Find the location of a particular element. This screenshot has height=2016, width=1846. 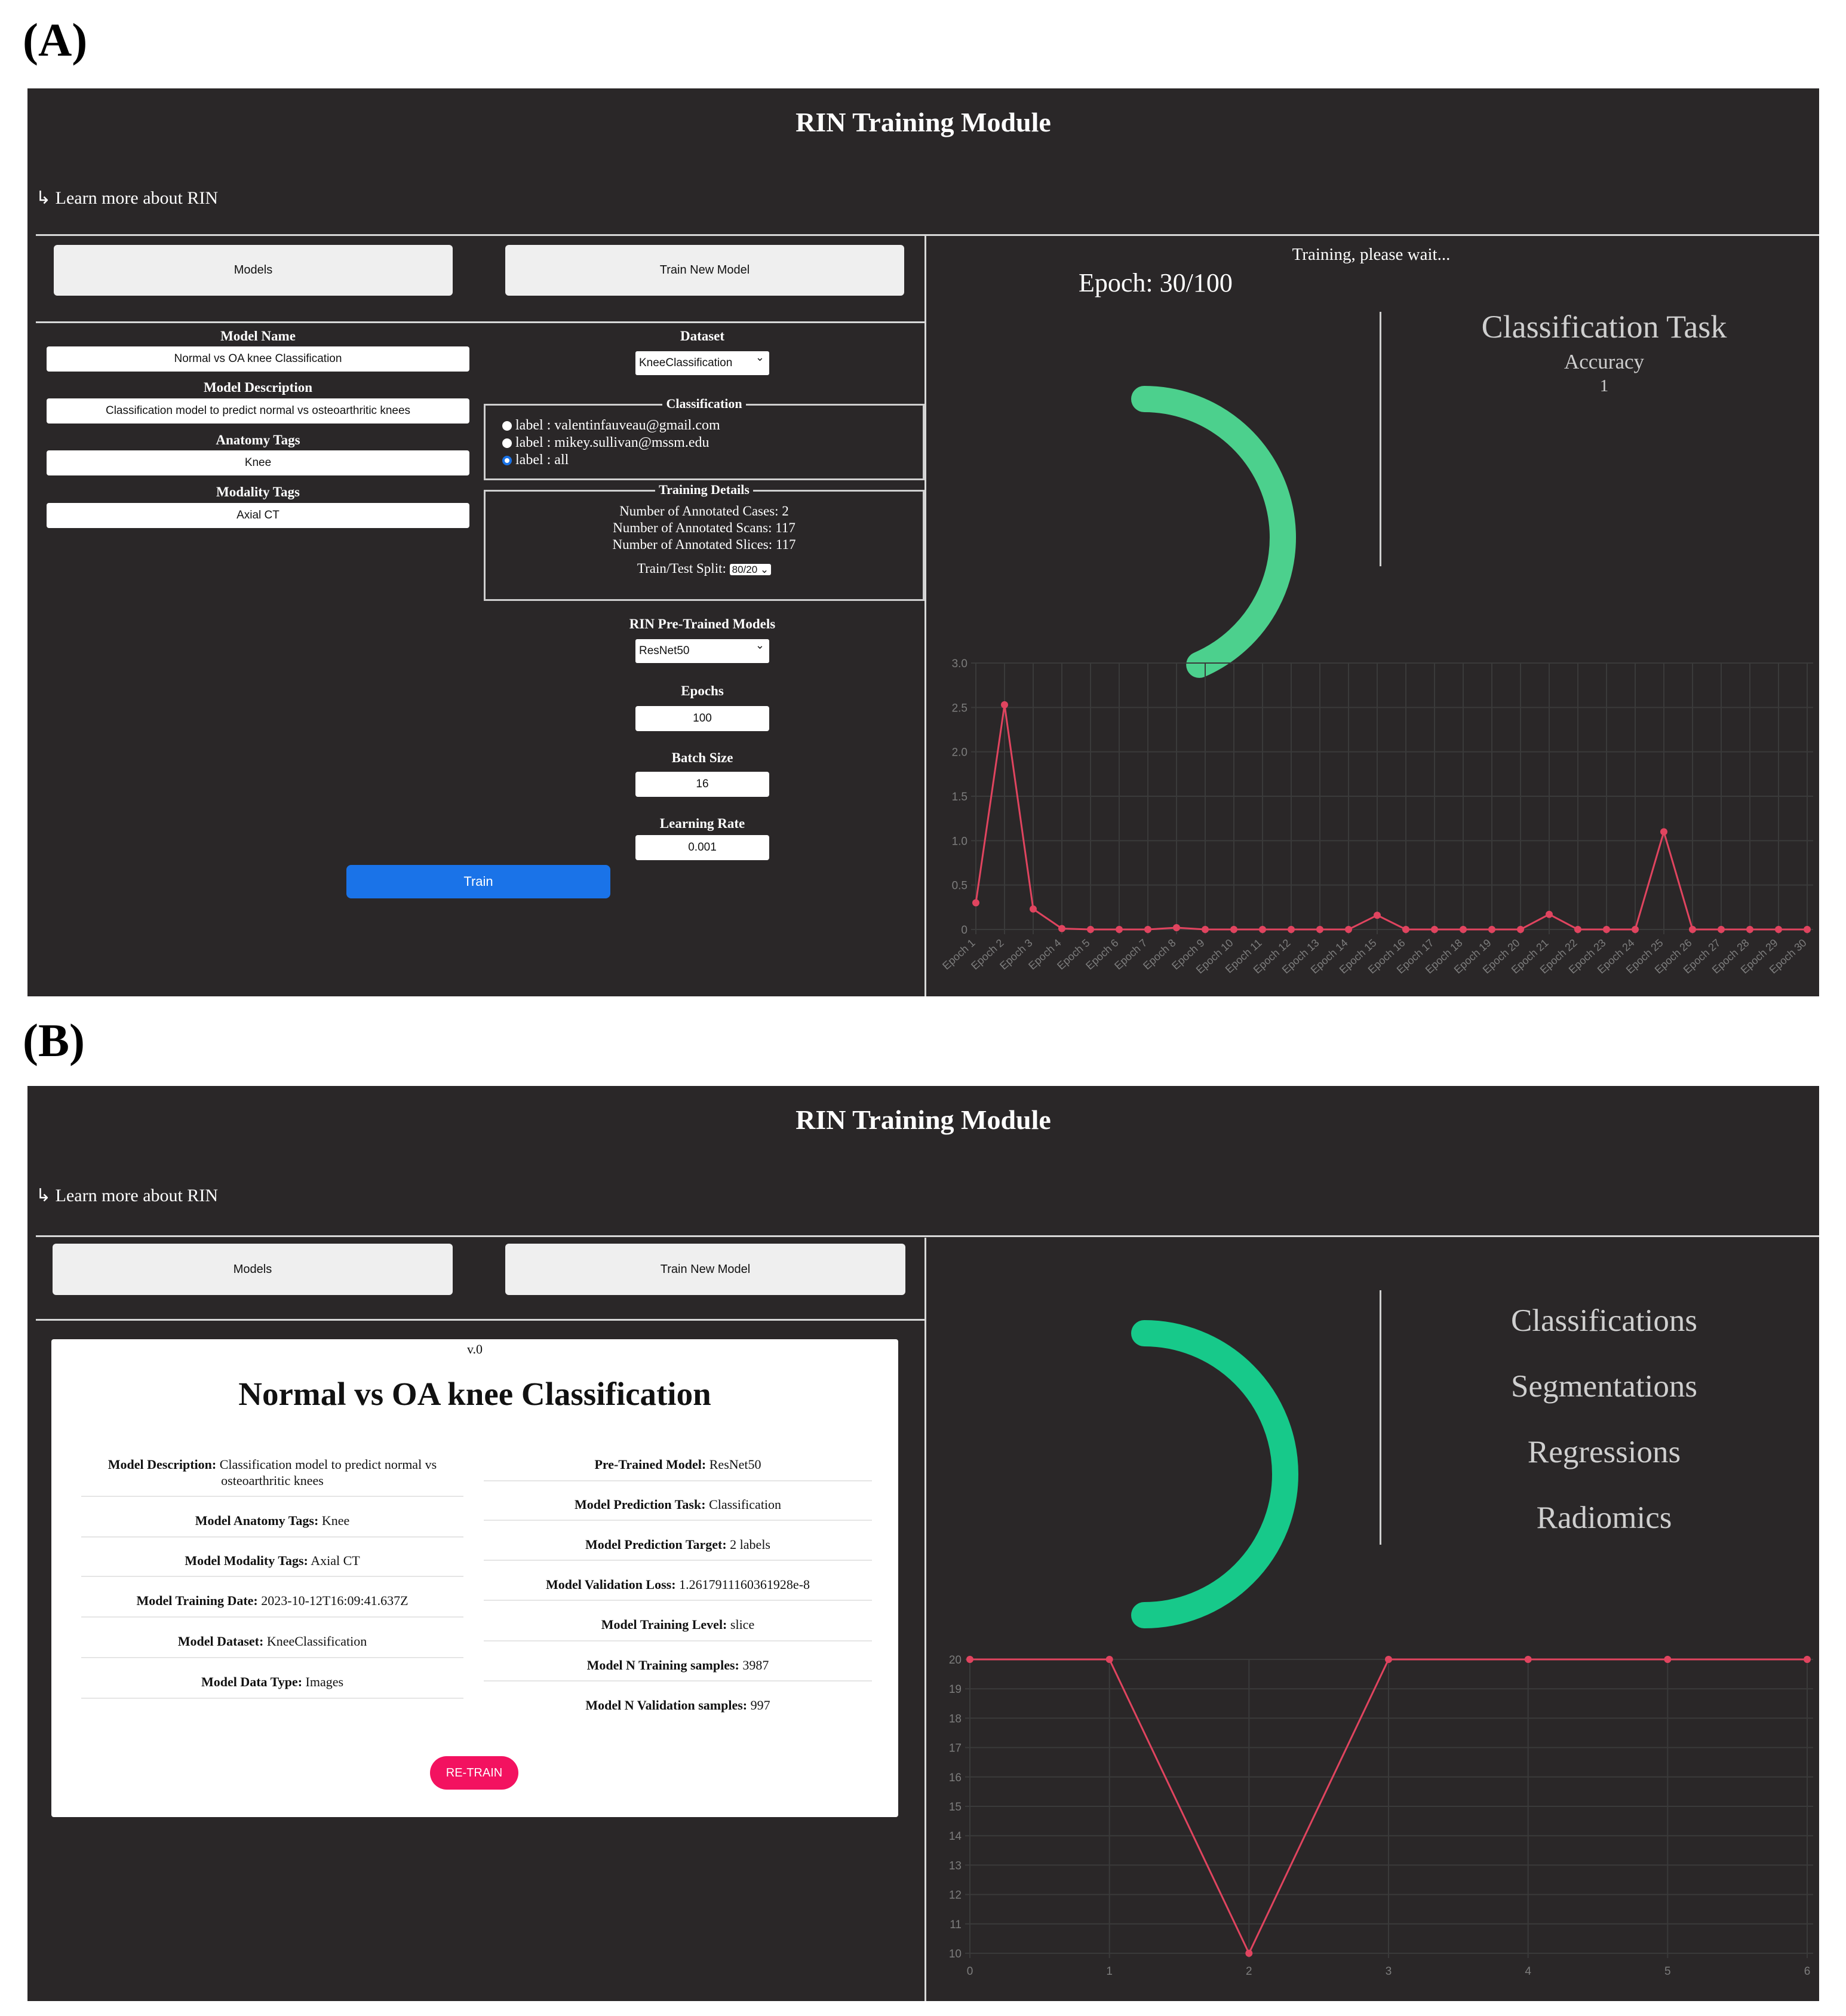

training-level-row: Model Training Level: slice is located at coordinates (678, 1624).